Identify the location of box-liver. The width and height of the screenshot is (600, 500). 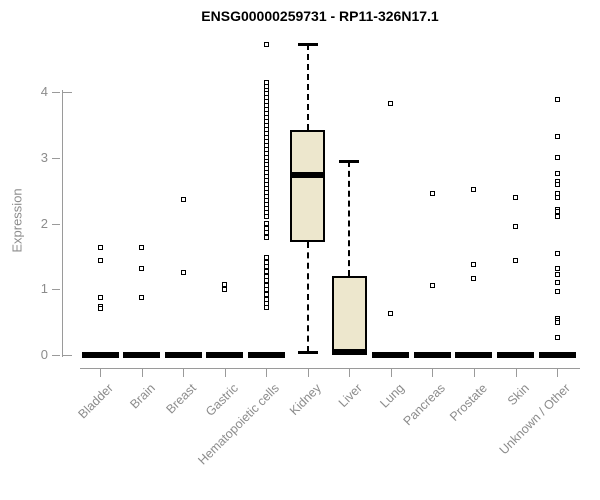
(349, 315).